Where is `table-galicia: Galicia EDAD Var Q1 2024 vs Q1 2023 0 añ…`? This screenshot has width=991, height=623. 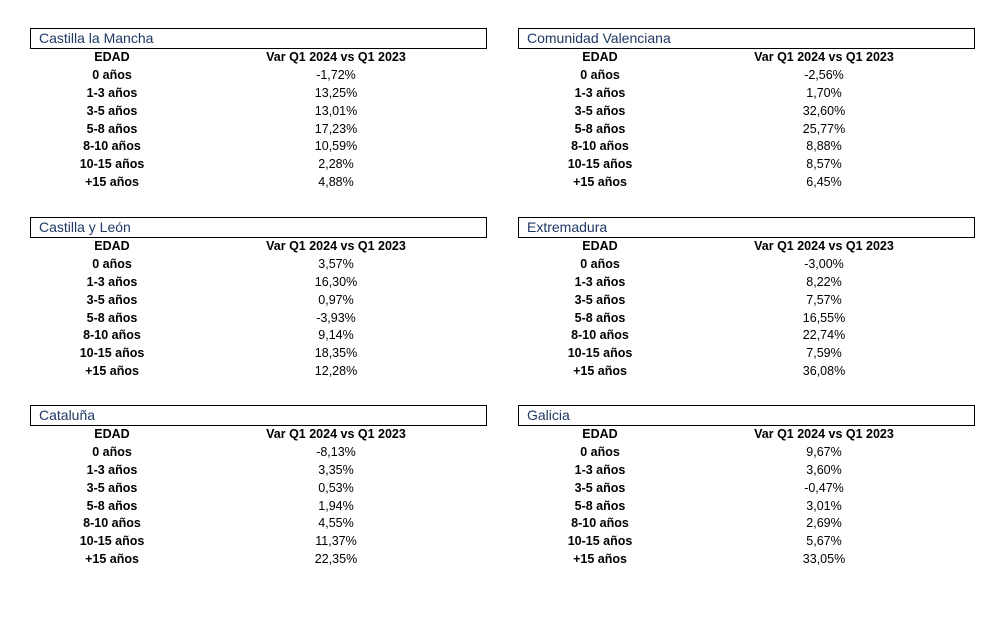 table-galicia: Galicia EDAD Var Q1 2024 vs Q1 2023 0 añ… is located at coordinates (746, 487).